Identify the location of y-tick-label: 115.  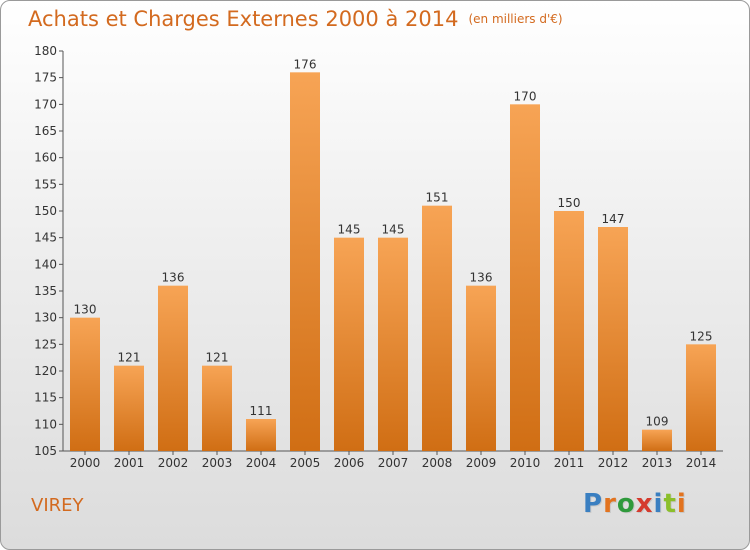
(45, 398).